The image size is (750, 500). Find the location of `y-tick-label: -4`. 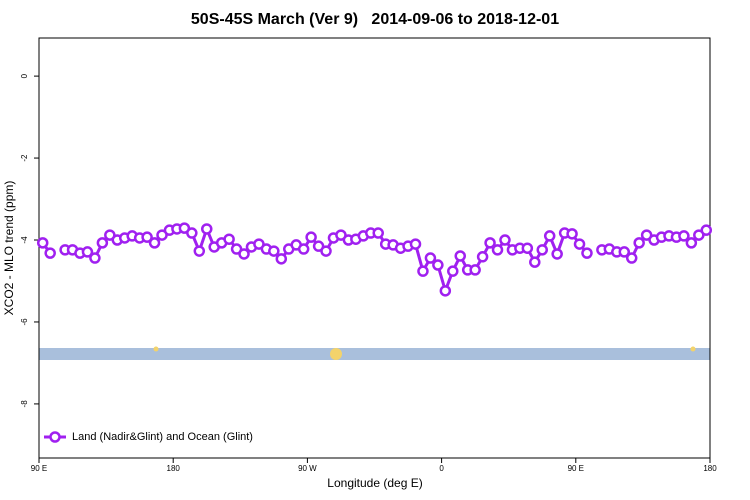

y-tick-label: -4 is located at coordinates (24, 240).